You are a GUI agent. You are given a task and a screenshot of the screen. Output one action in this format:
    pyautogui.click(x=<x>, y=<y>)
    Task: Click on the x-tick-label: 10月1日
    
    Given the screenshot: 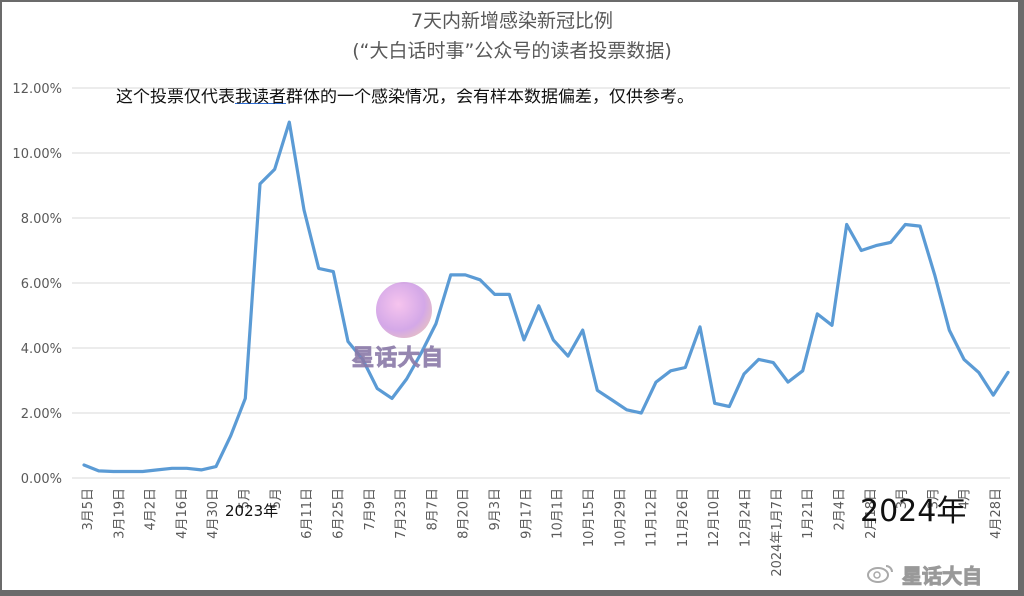 What is the action you would take?
    pyautogui.click(x=558, y=513)
    